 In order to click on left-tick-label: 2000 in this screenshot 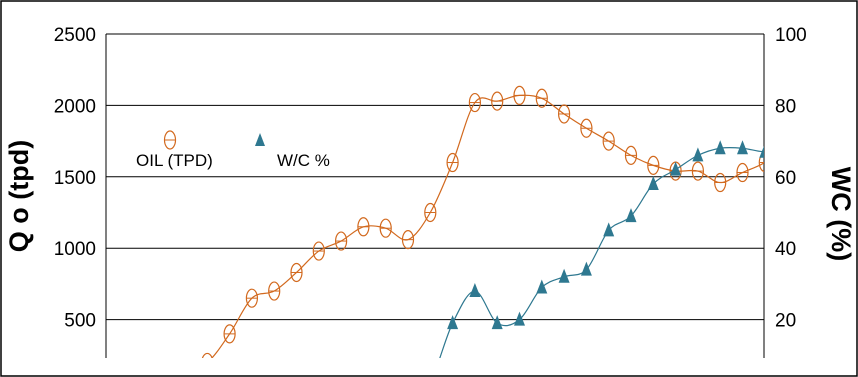, I will do `click(75, 106)`.